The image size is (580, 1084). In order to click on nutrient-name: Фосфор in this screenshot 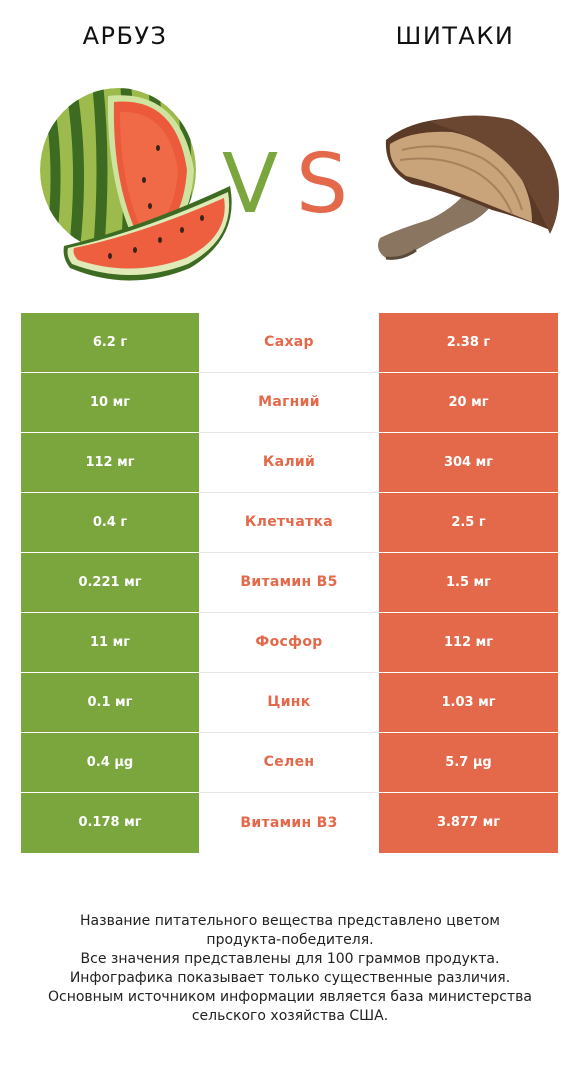, I will do `click(289, 642)`.